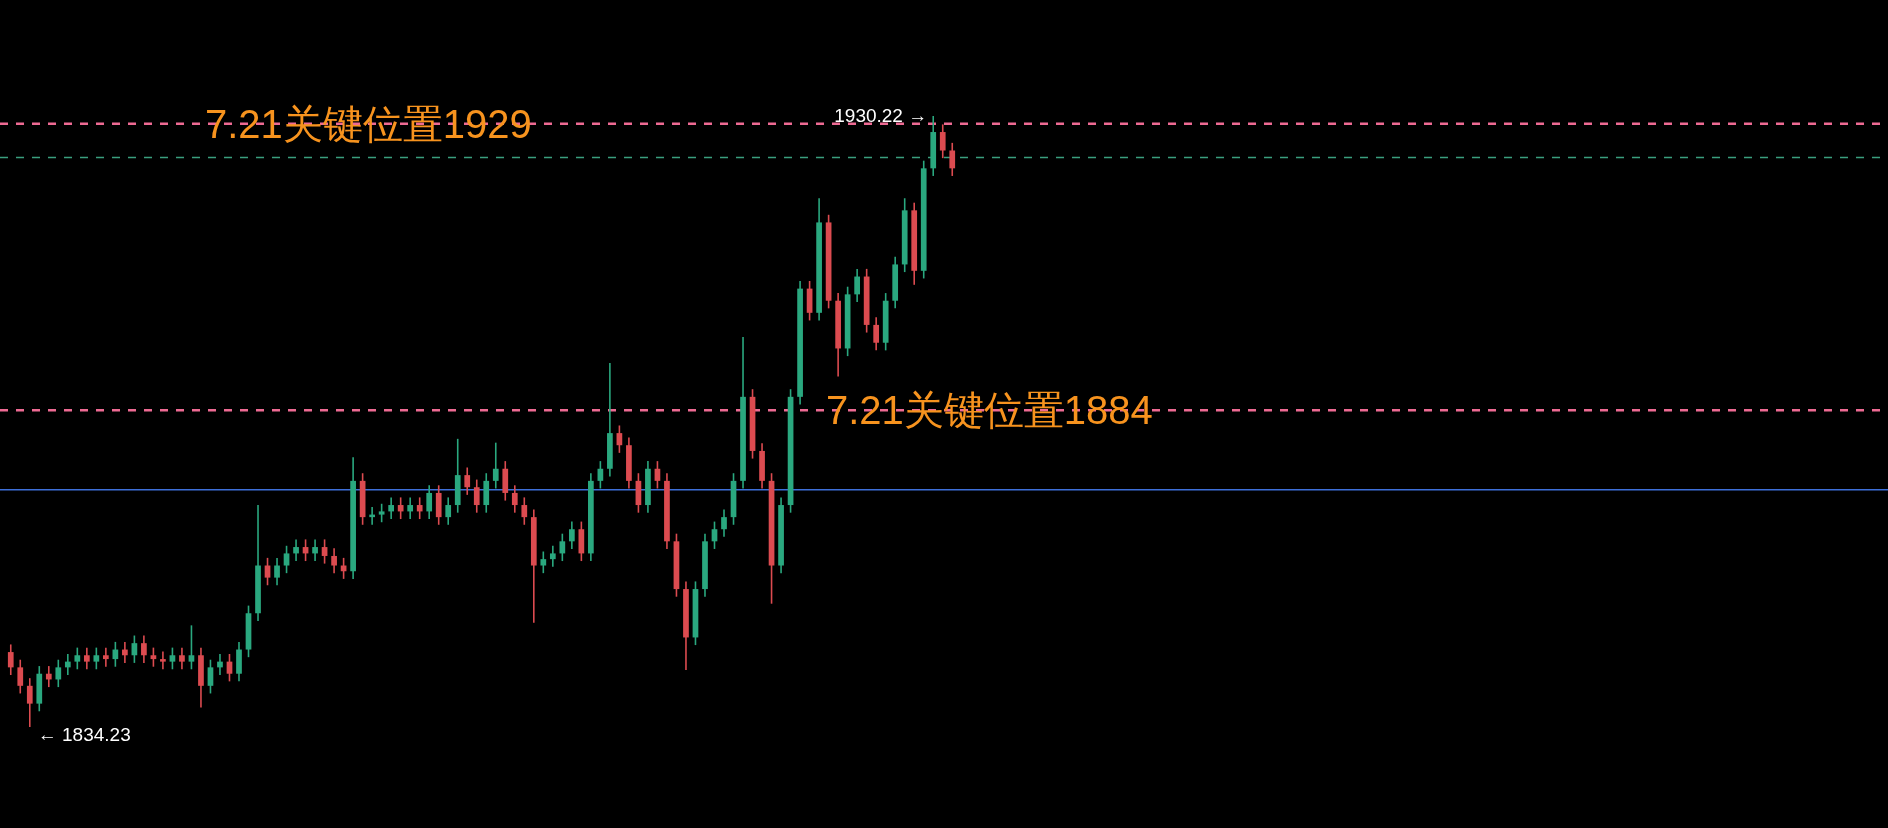 Image resolution: width=1888 pixels, height=828 pixels. Describe the element at coordinates (84, 734) in the screenshot. I see `annotation: ← 1834.23` at that location.